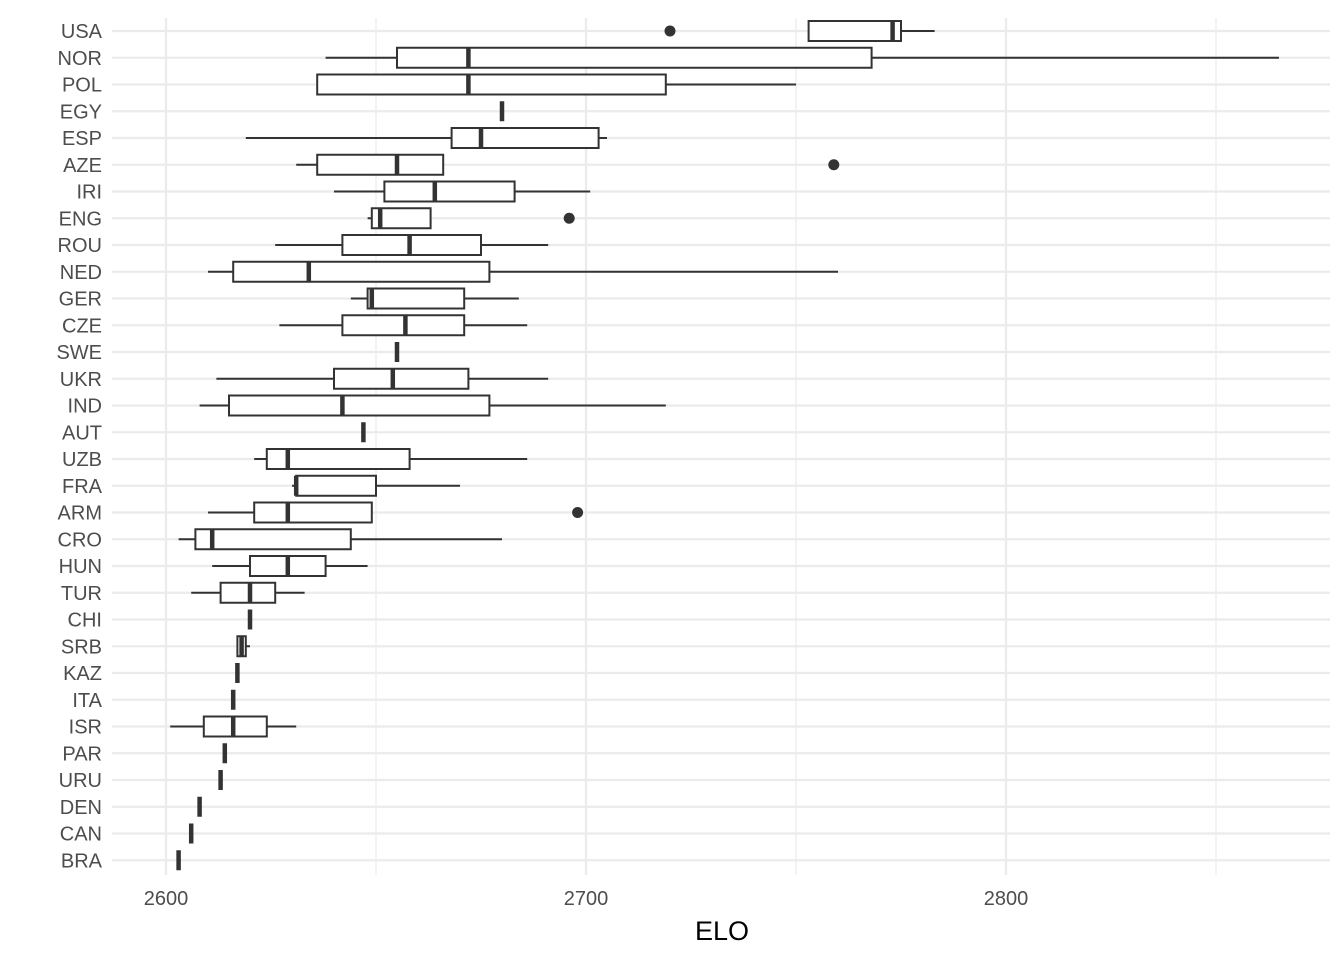 This screenshot has height=960, width=1344. Describe the element at coordinates (722, 931) in the screenshot. I see `x-axis-title: ELO` at that location.